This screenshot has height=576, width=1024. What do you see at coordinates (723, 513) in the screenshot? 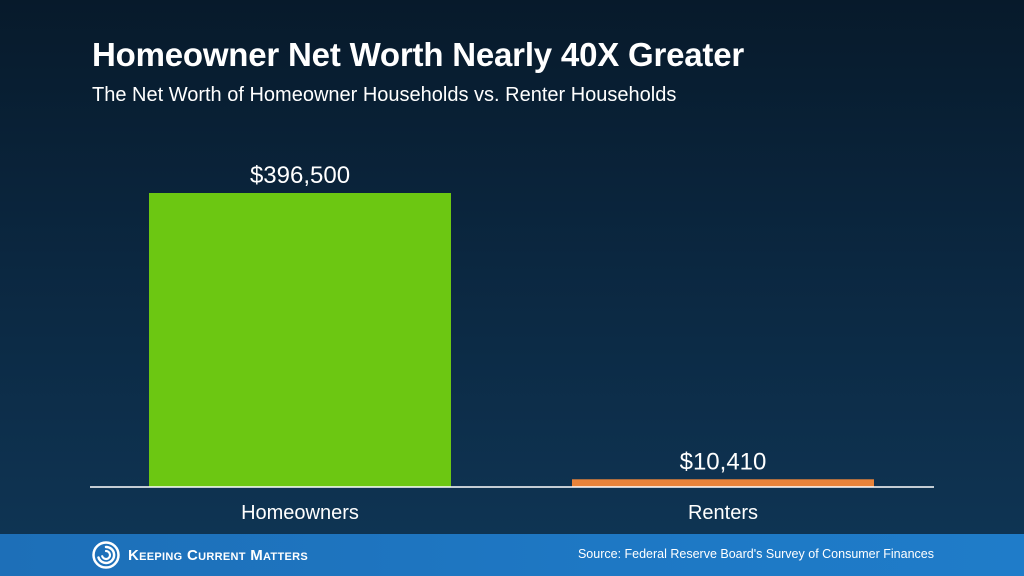
I see `category-label-renters: Renters` at bounding box center [723, 513].